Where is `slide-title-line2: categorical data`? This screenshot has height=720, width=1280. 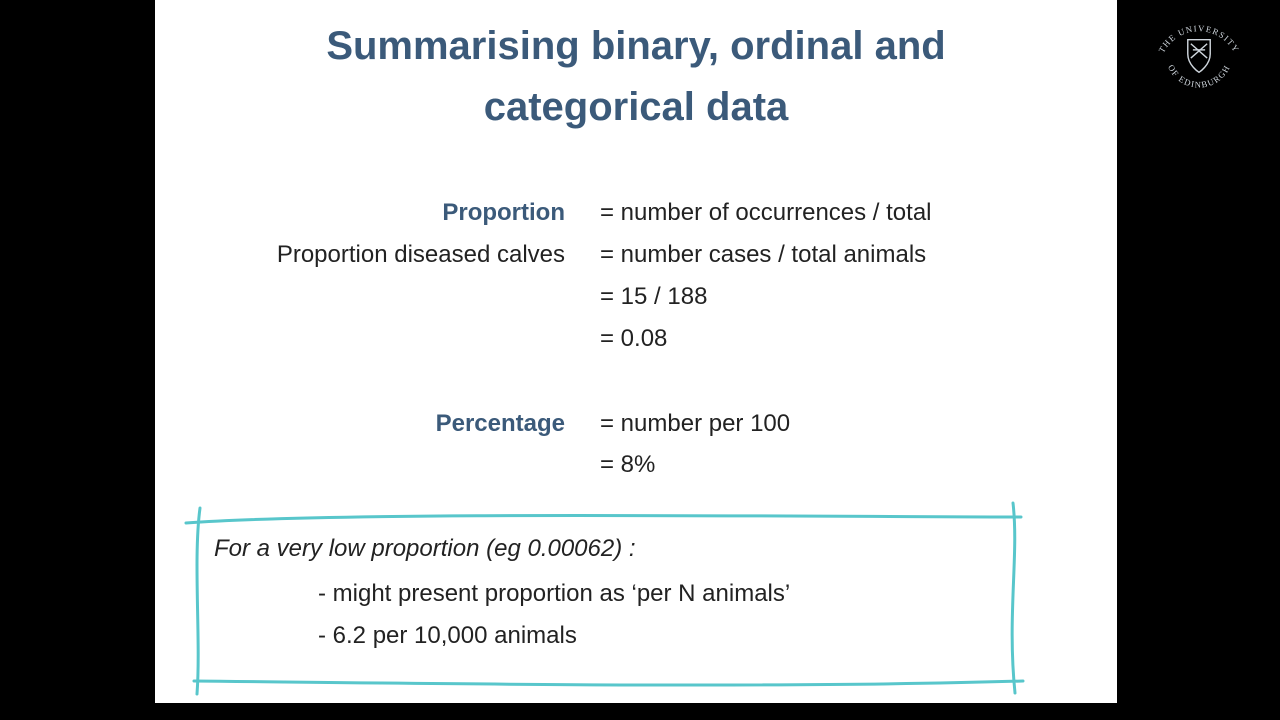 slide-title-line2: categorical data is located at coordinates (636, 107).